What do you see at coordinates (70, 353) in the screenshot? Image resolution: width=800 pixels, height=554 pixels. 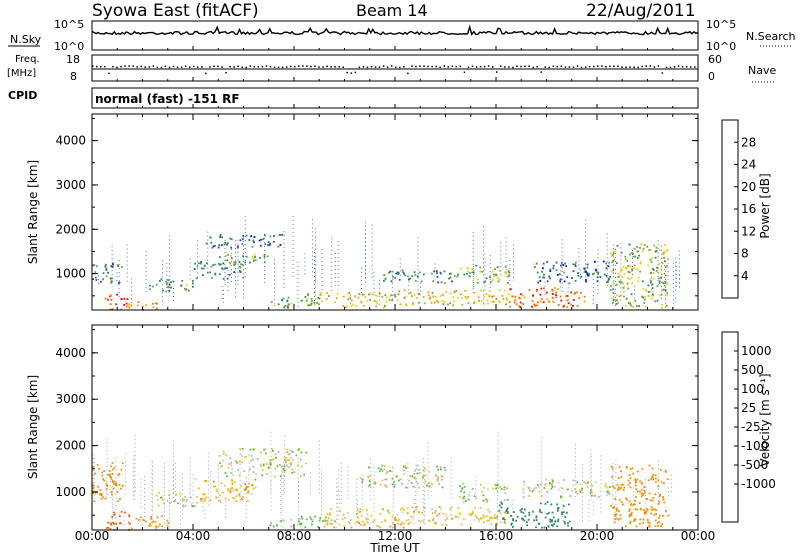 I see `y-tick-label: 4000` at bounding box center [70, 353].